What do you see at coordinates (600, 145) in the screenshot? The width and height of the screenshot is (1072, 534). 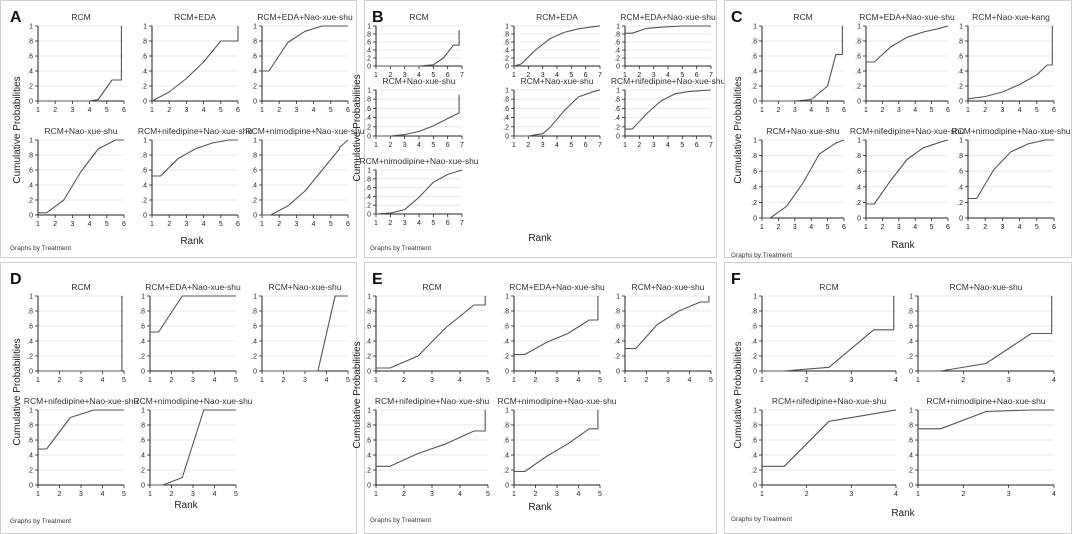 I see `x-tick-label: 7` at bounding box center [600, 145].